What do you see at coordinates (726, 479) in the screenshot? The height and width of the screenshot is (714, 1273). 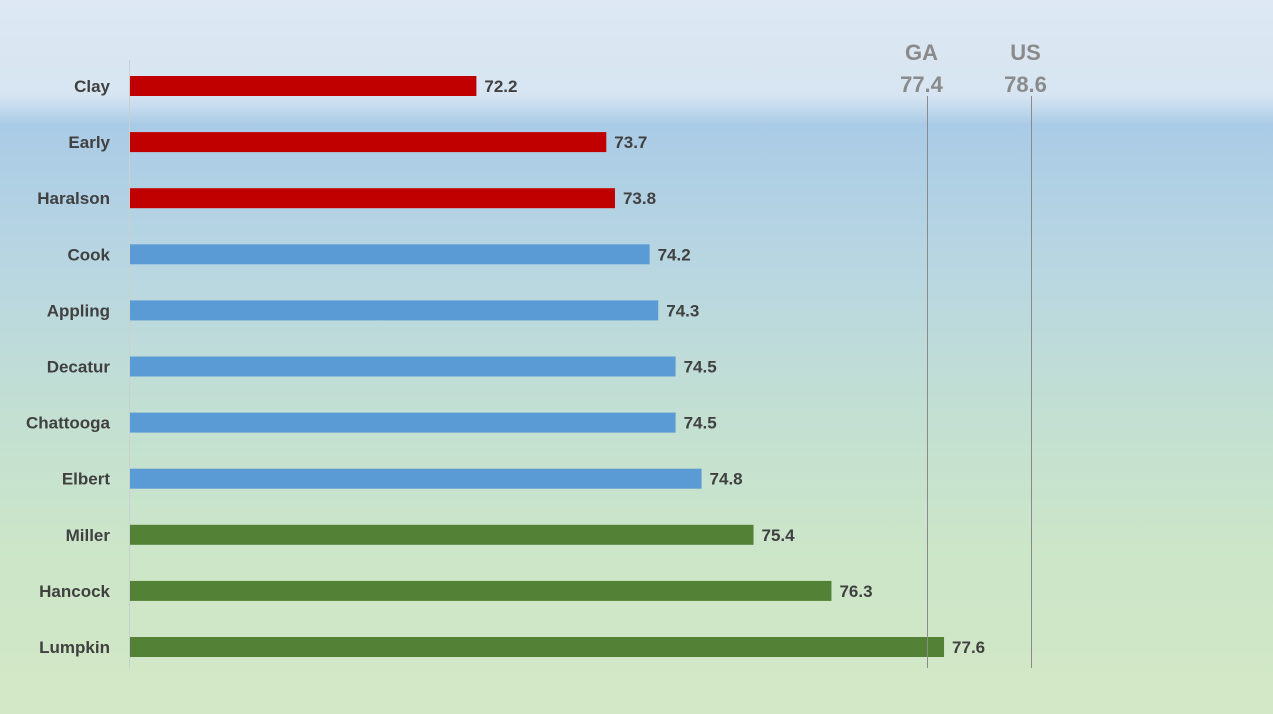 I see `value-label: 74.8` at bounding box center [726, 479].